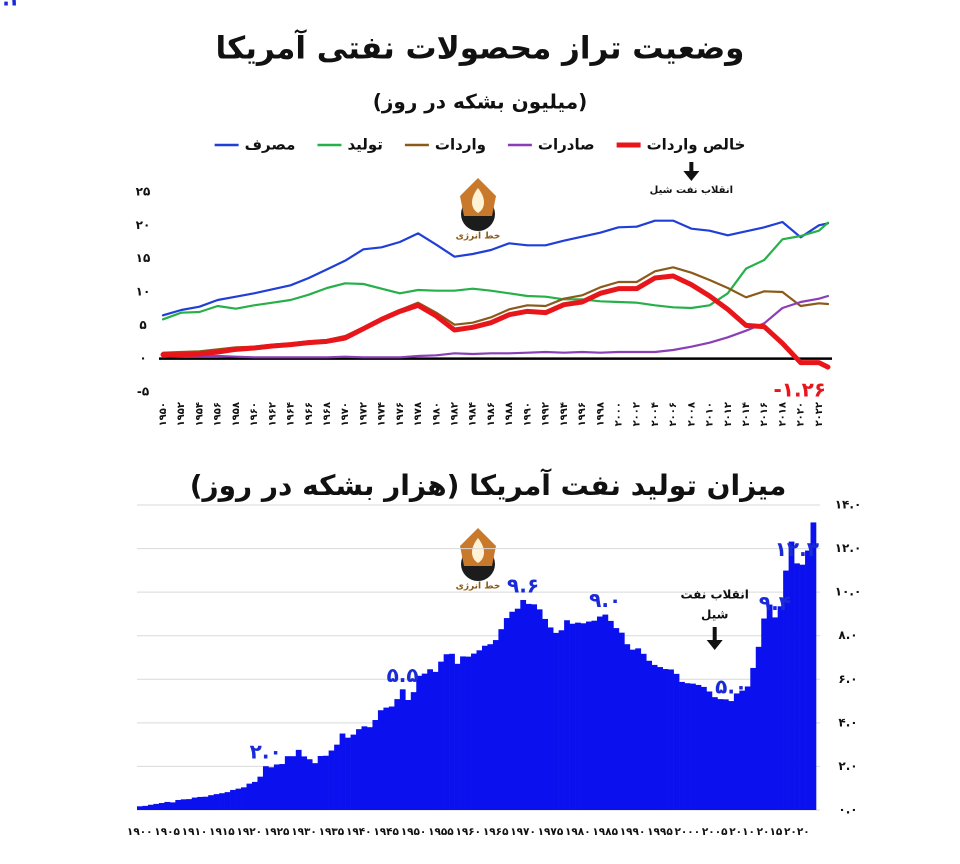  Describe the element at coordinates (480, 48) in the screenshot. I see `chart-title: وضعیت تراز محصولات نفتی آمریکا` at that location.